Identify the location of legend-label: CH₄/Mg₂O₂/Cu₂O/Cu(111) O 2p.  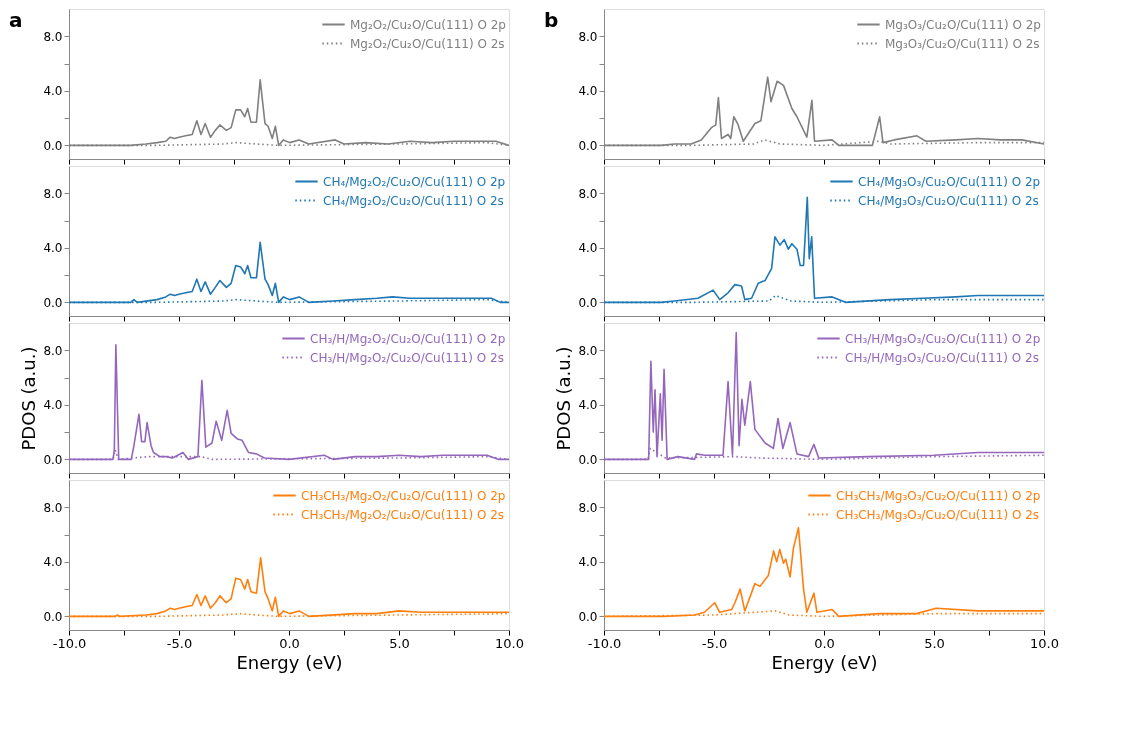
(414, 181).